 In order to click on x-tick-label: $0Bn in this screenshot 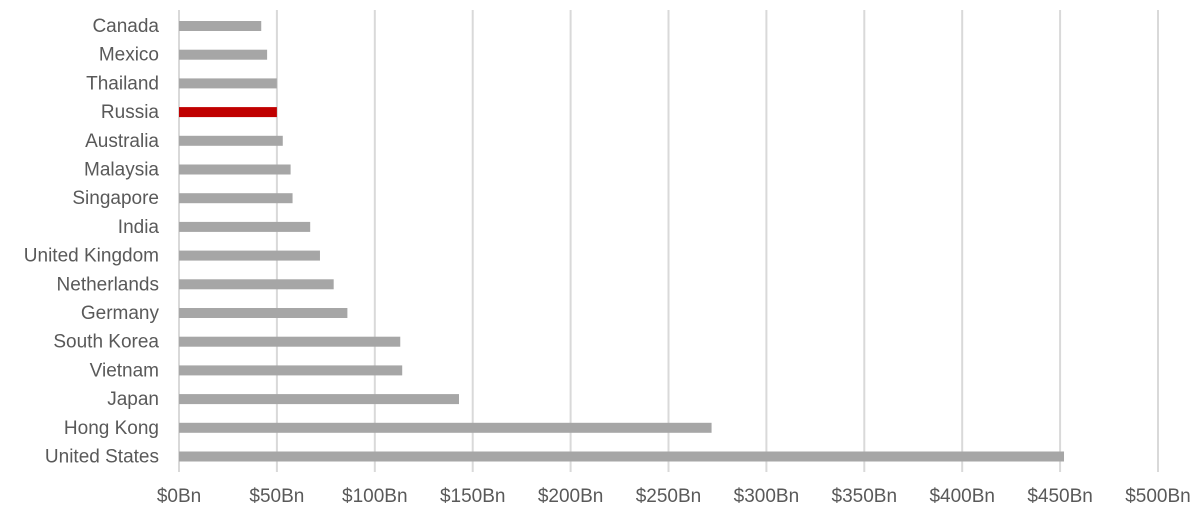, I will do `click(179, 496)`.